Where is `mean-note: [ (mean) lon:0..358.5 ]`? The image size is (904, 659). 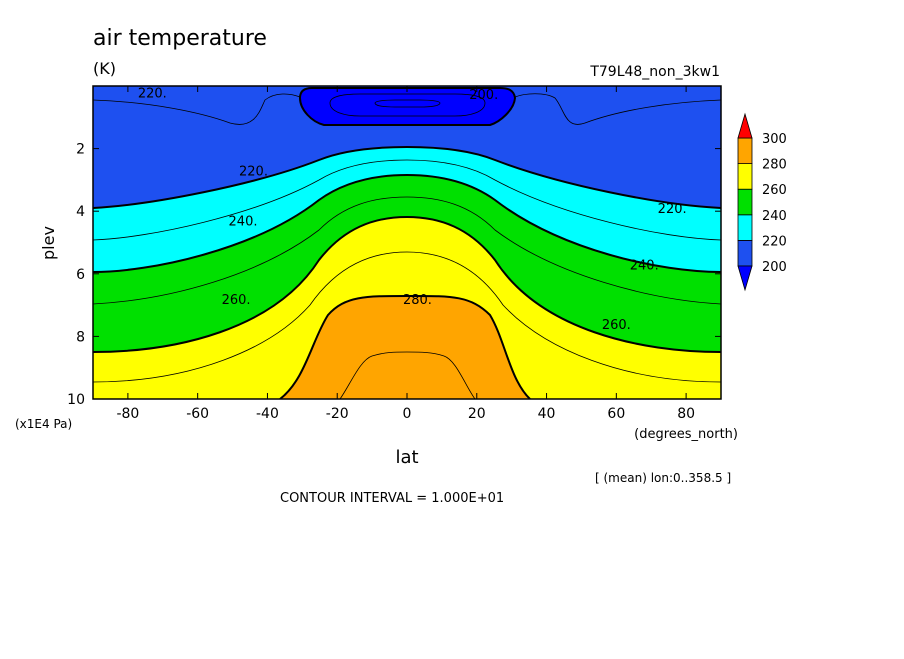
mean-note: [ (mean) lon:0..358.5 ] is located at coordinates (663, 478).